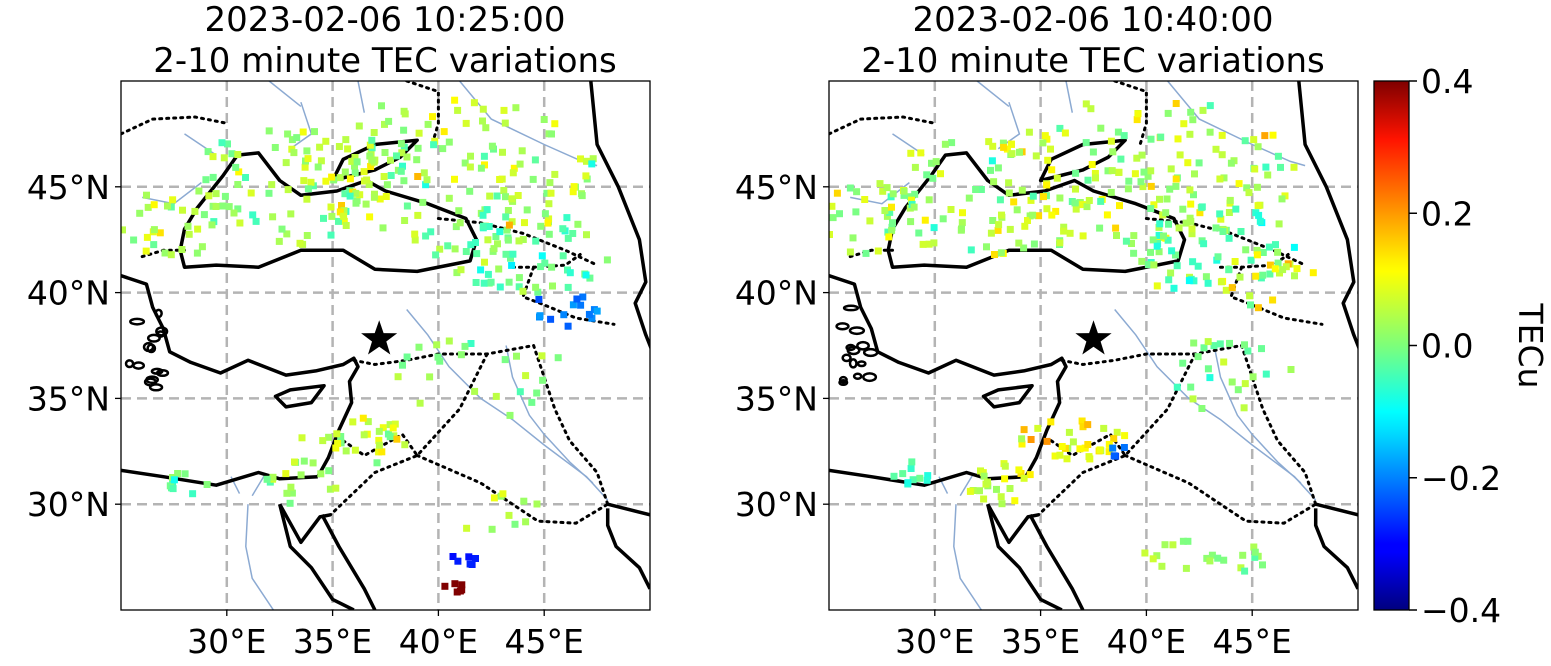 Image resolution: width=1551 pixels, height=666 pixels. I want to click on map1-y-tick-labels: 45°N 40°N 35°N 30°N, so click(74, 346).